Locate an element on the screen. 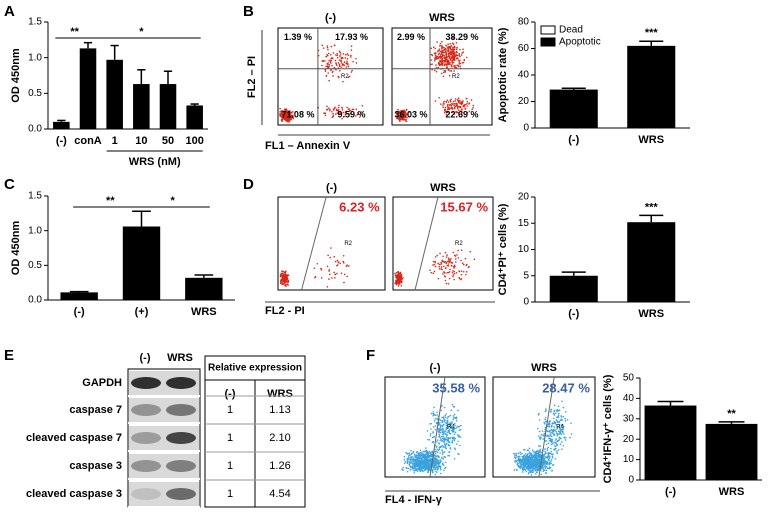  x-tick-label: WRS is located at coordinates (651, 140).